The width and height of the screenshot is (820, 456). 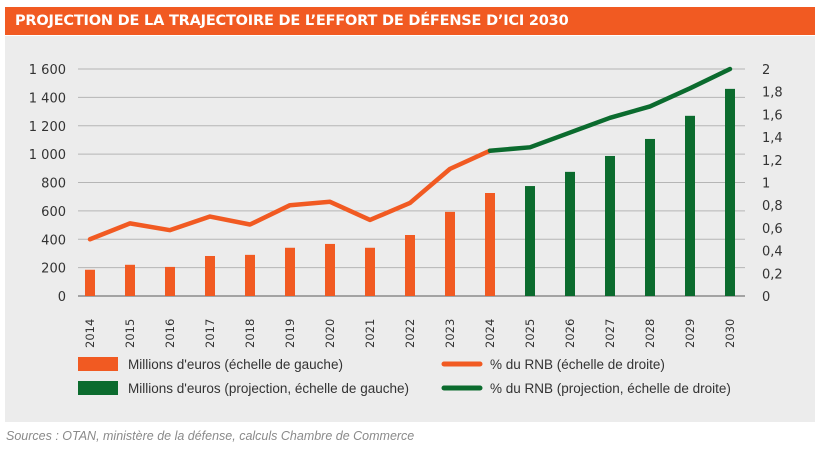 What do you see at coordinates (210, 333) in the screenshot?
I see `x-axis-tick: 2017` at bounding box center [210, 333].